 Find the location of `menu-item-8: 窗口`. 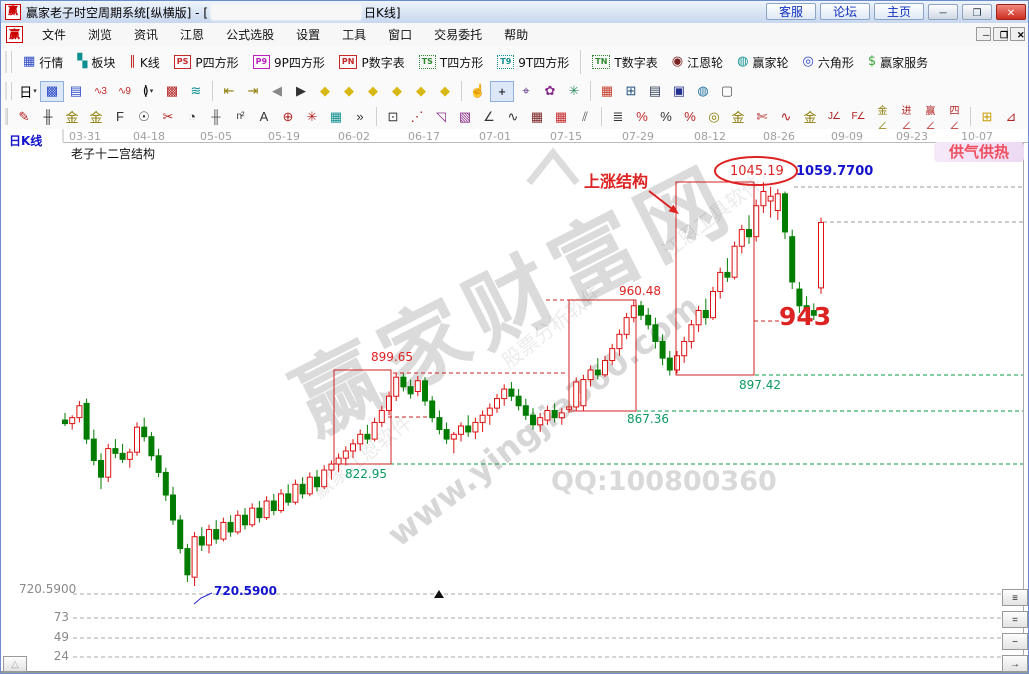

menu-item-8: 窗口 is located at coordinates (400, 35).